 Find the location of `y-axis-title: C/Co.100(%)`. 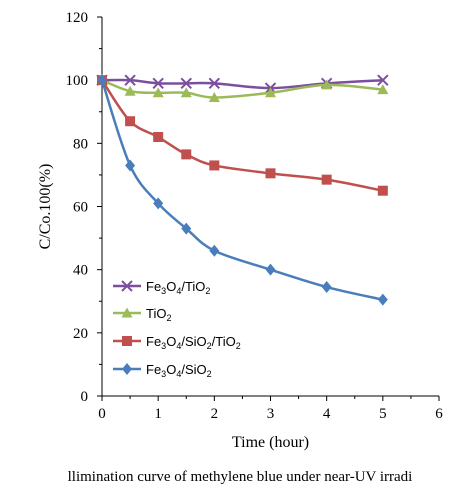

y-axis-title: C/Co.100(%) is located at coordinates (45, 207).